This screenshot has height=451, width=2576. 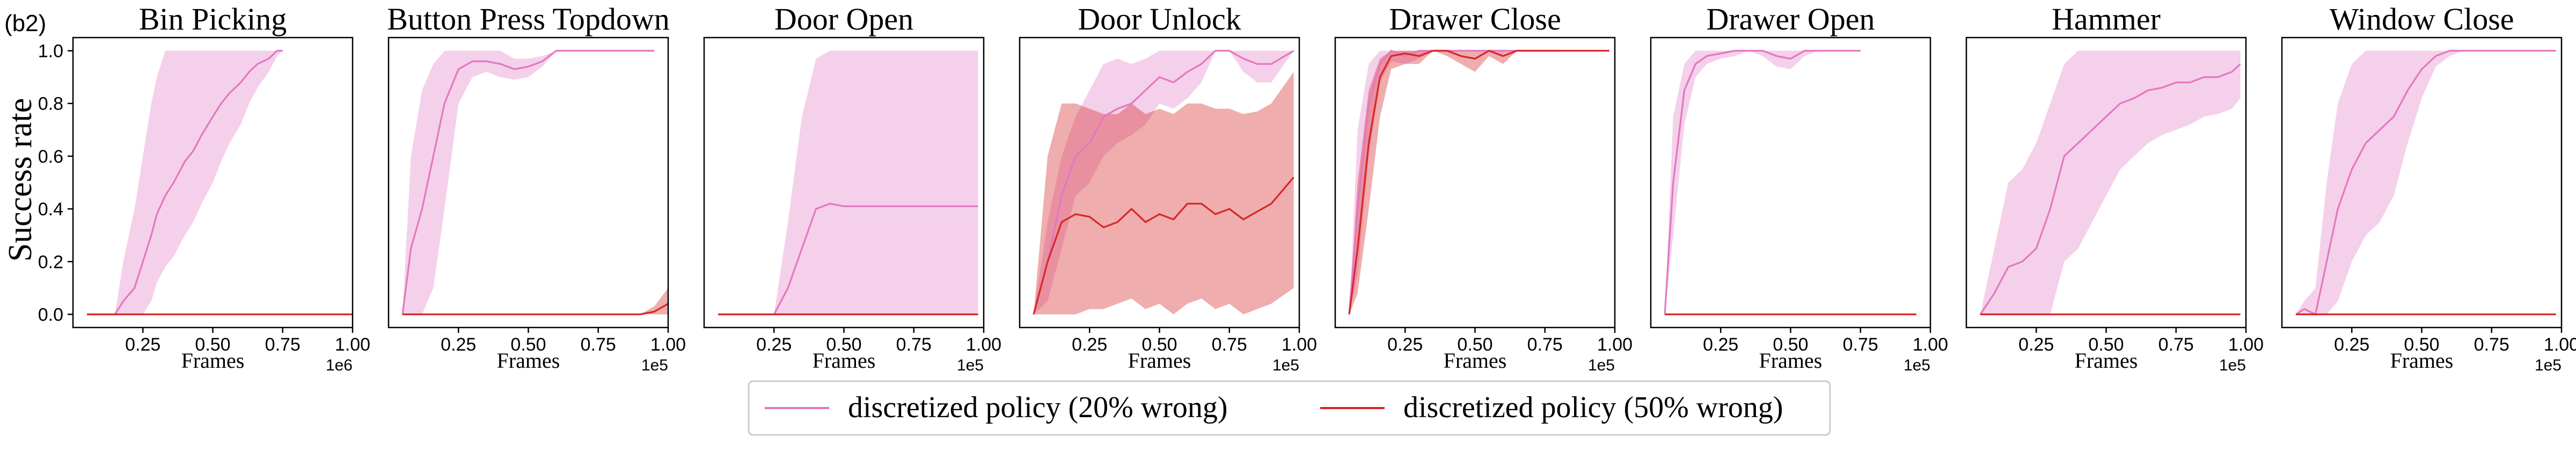 I want to click on subplot-4: Drawer Close 0.25 0.50 0.75 1.00 Frames 1e5, so click(x=1483, y=188).